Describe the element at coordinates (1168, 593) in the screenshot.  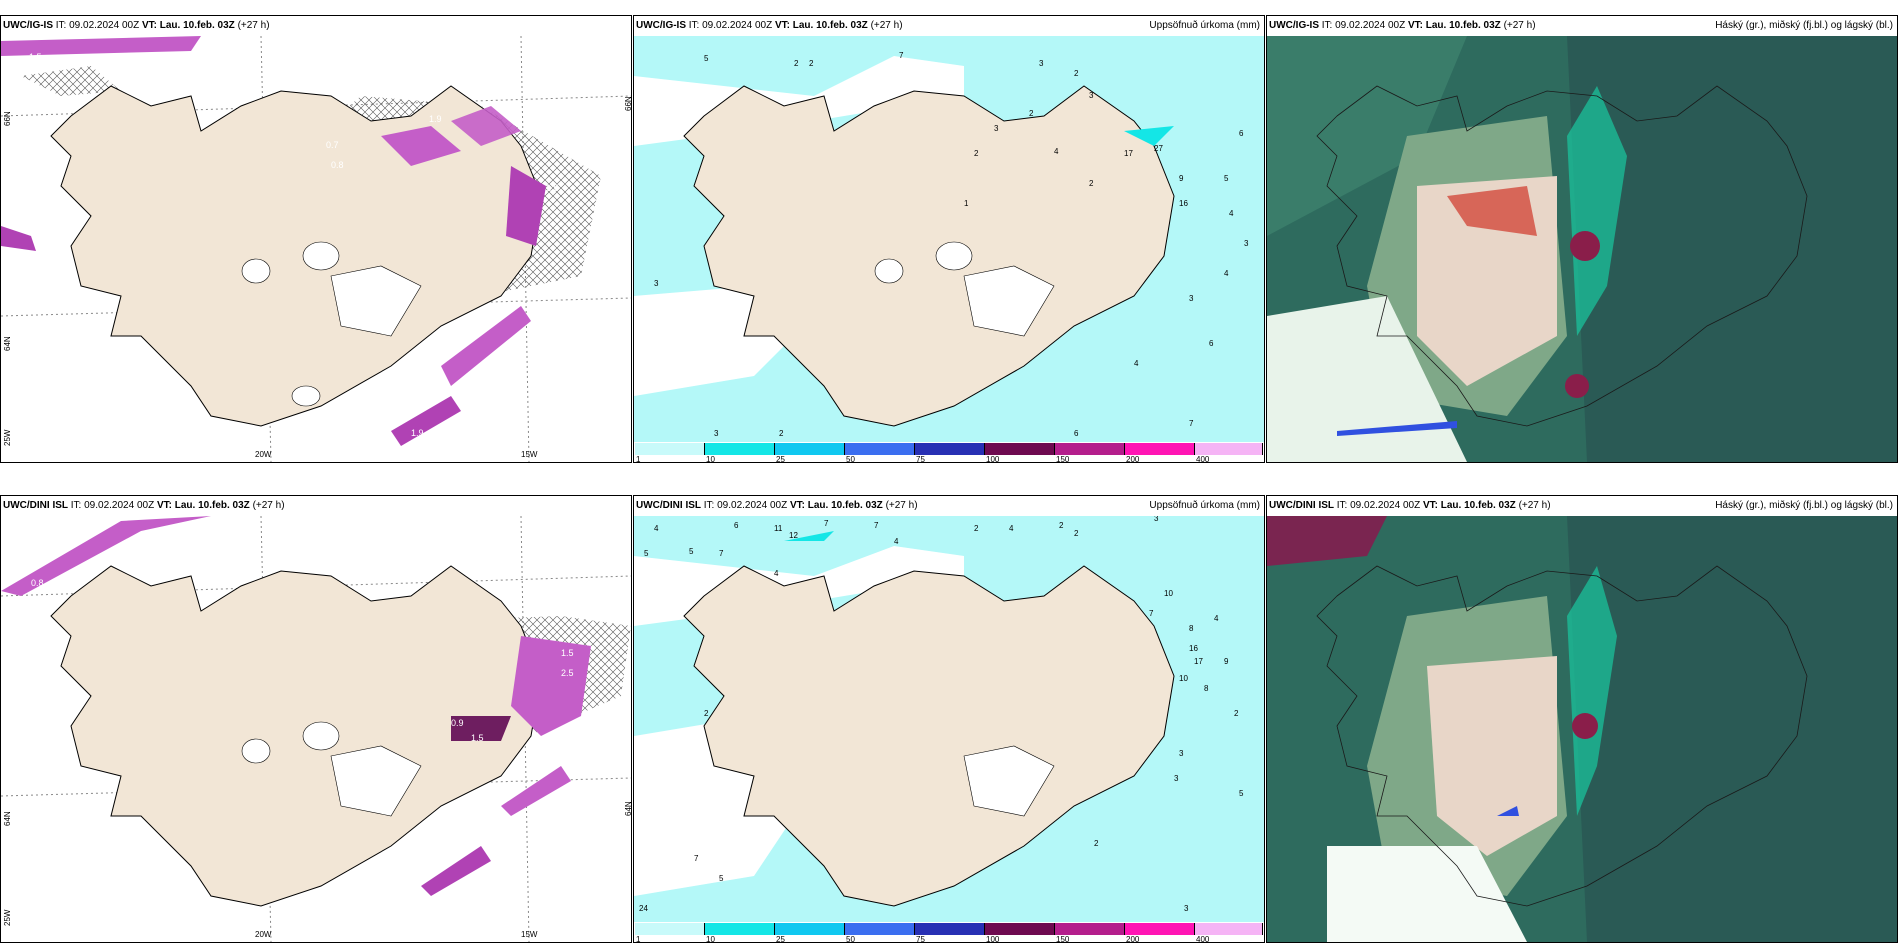
I see `svg-text: 10` at that location.